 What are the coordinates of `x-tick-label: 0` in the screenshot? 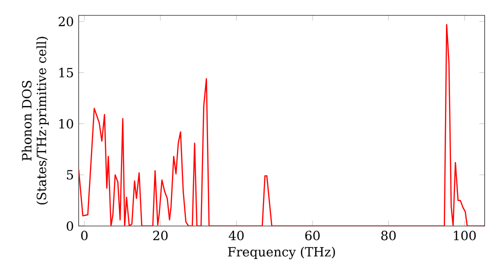 It's located at (84, 235).